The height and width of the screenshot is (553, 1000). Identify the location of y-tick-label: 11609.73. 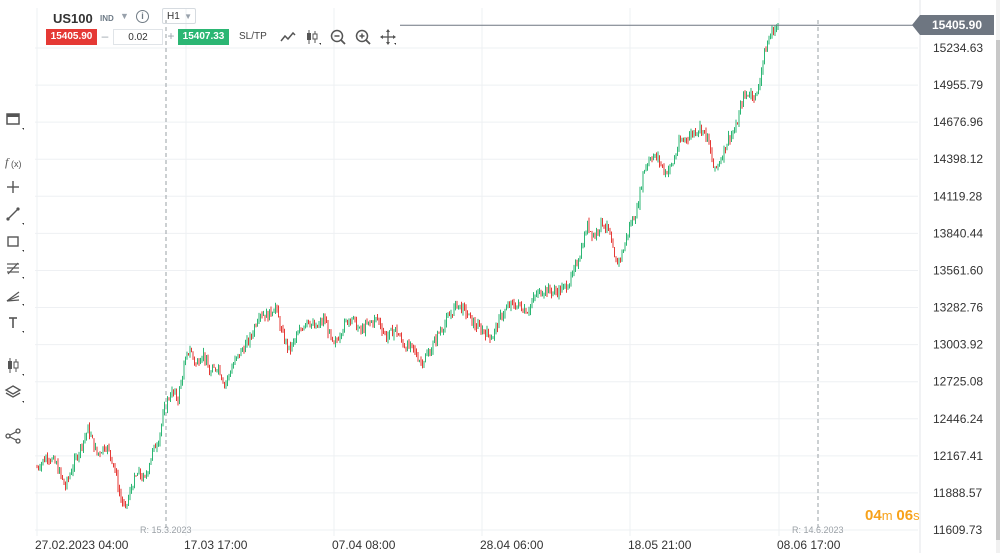
(957, 530).